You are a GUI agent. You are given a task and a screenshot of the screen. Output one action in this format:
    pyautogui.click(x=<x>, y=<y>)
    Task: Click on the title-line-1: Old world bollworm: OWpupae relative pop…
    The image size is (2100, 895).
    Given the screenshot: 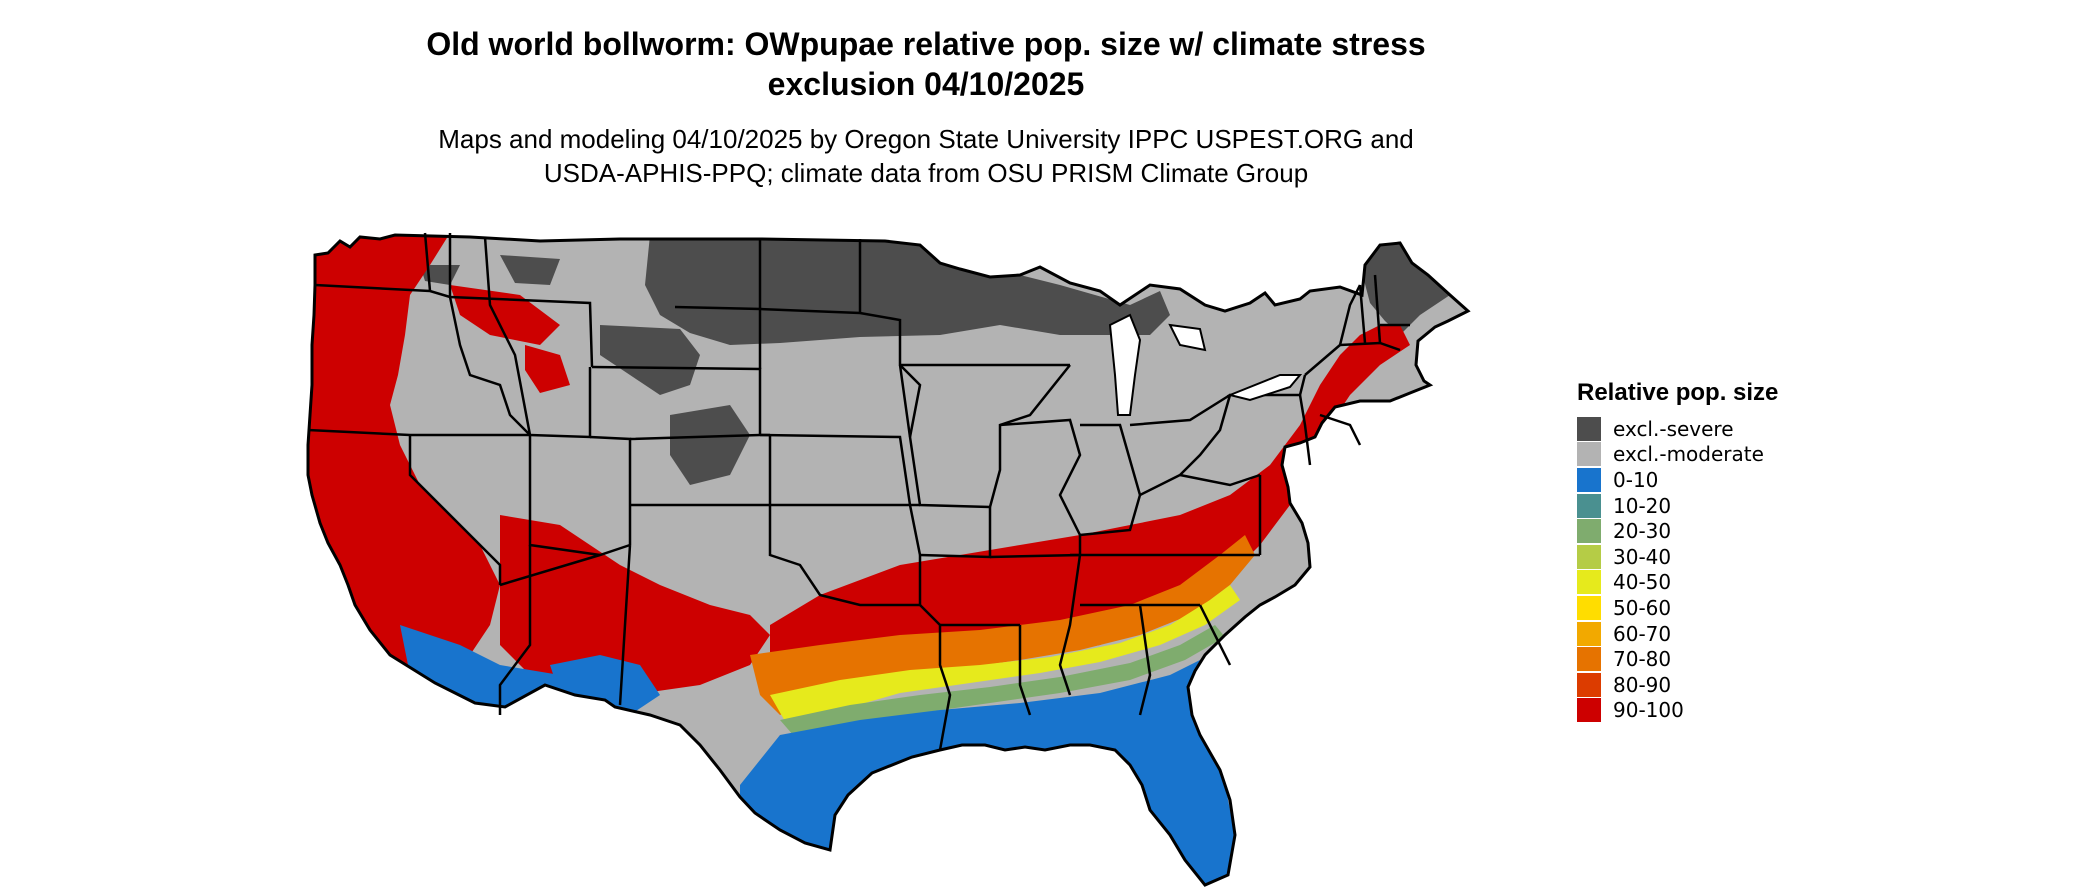 What is the action you would take?
    pyautogui.click(x=926, y=44)
    